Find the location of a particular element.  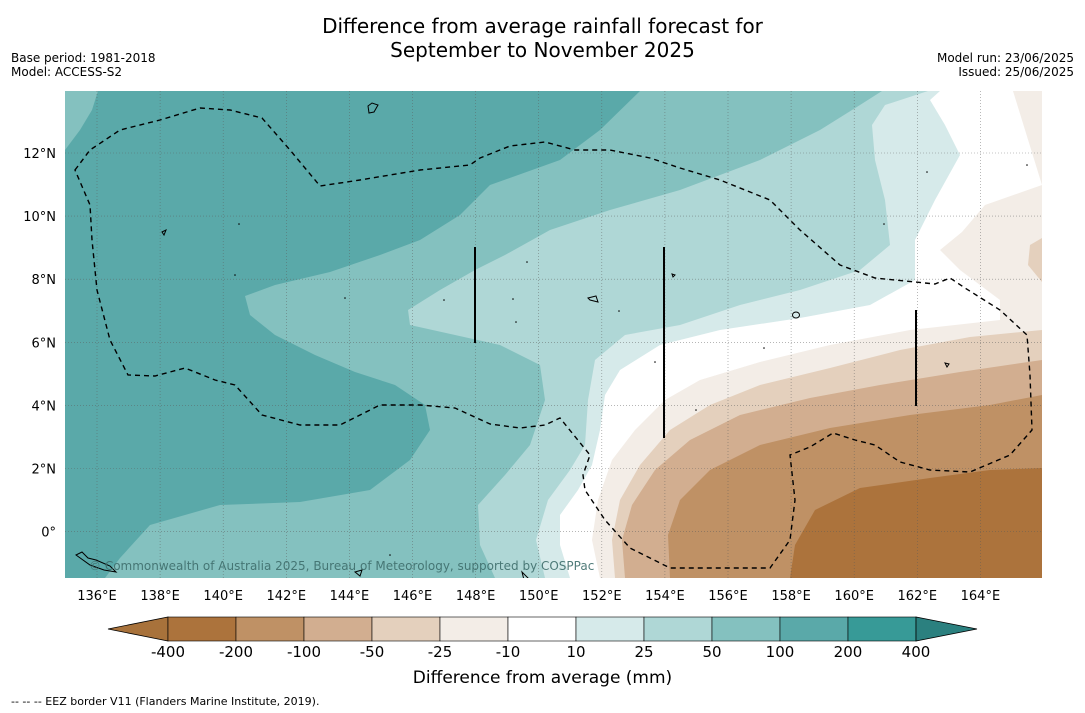

y-tick-label: 8°N is located at coordinates (44, 280).